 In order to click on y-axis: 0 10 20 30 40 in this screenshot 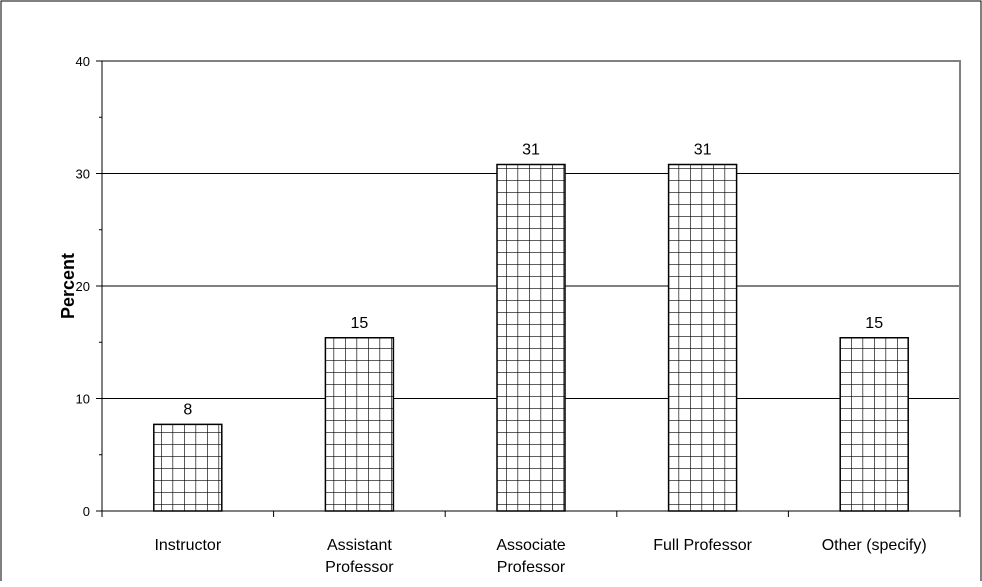, I will do `click(89, 286)`.